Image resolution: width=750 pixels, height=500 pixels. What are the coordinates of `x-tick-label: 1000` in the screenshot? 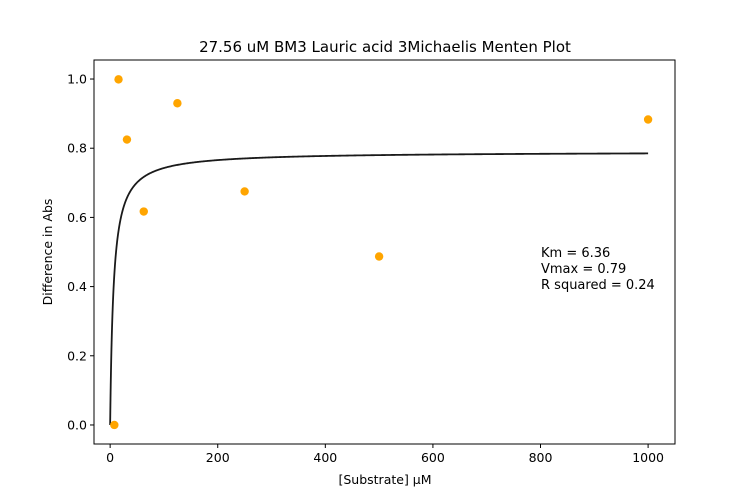 It's located at (648, 457).